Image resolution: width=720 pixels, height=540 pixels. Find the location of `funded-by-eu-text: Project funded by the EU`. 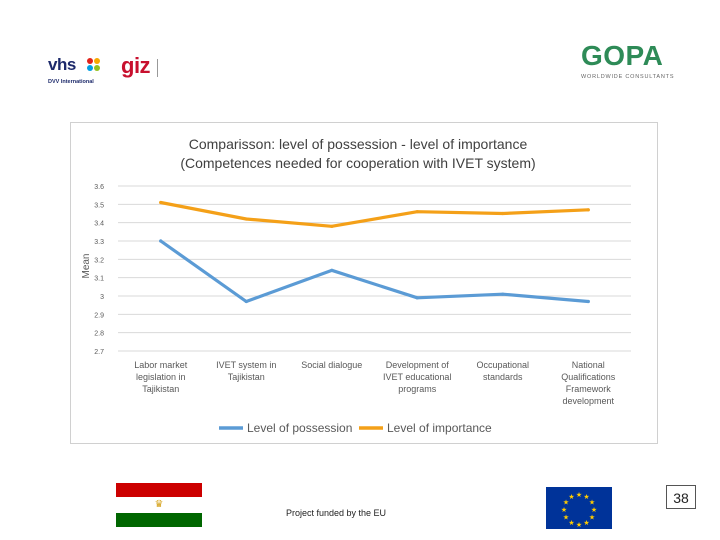

funded-by-eu-text: Project funded by the EU is located at coordinates (336, 513).